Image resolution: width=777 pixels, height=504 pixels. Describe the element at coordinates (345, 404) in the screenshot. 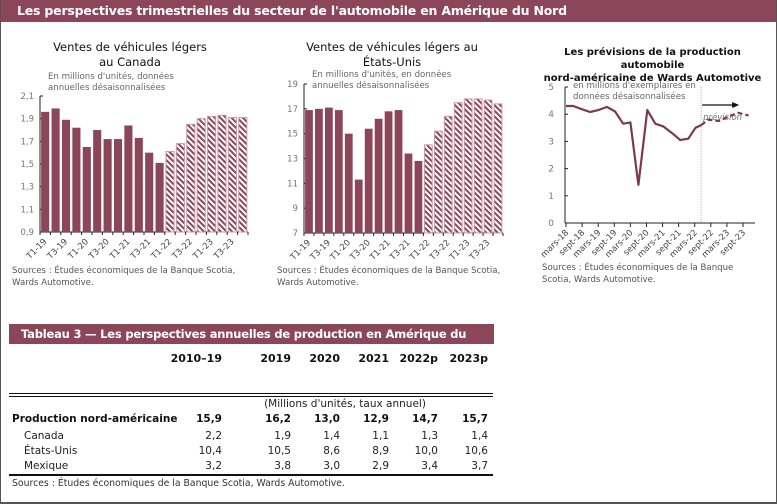

I see `table-unit-label: (Millions d'unités, taux annuel)` at that location.